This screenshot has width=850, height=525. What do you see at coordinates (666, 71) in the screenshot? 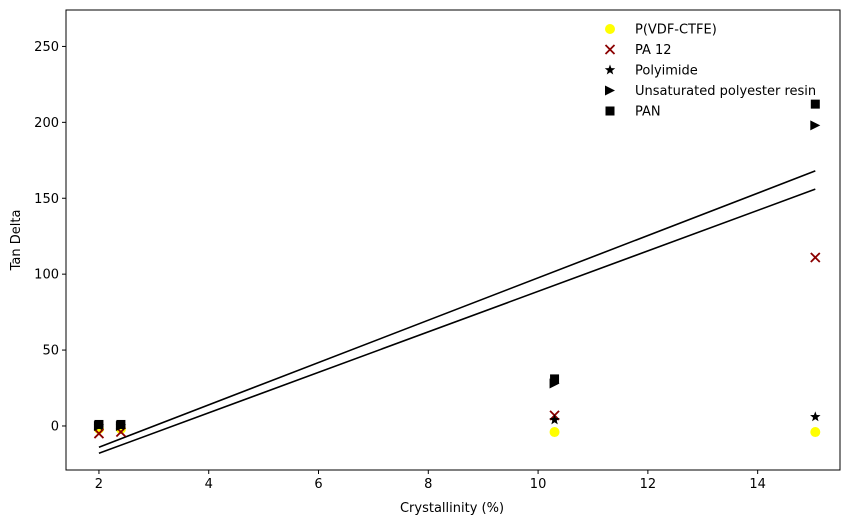
I see `legend-label: Polyimide` at bounding box center [666, 71].